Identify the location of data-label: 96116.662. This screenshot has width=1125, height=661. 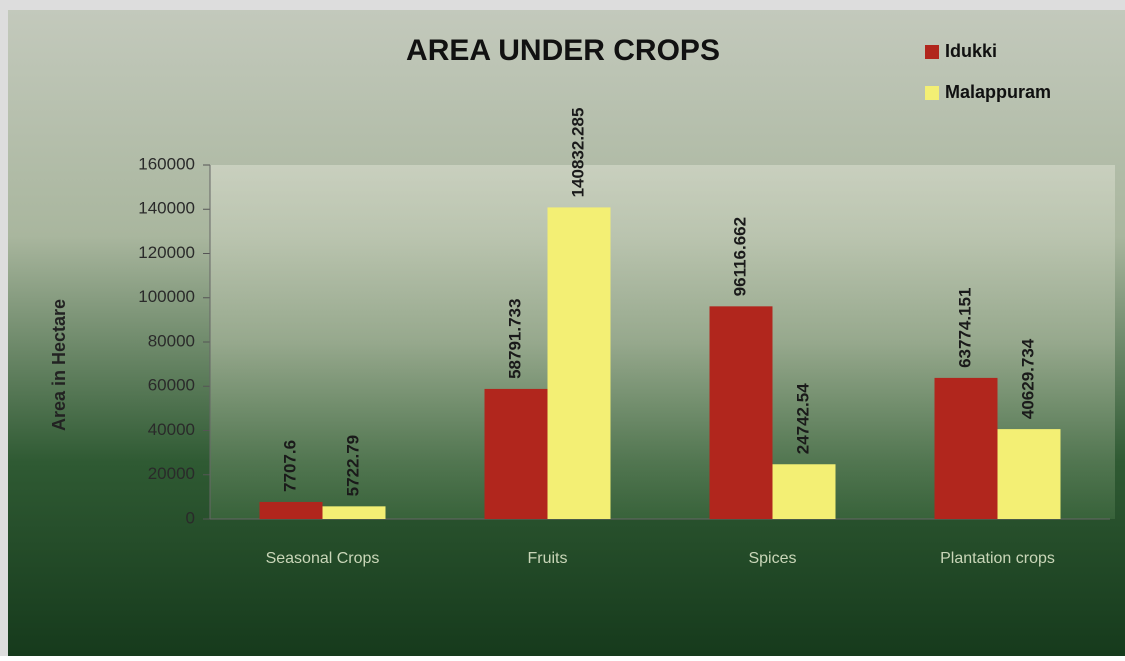
(739, 256).